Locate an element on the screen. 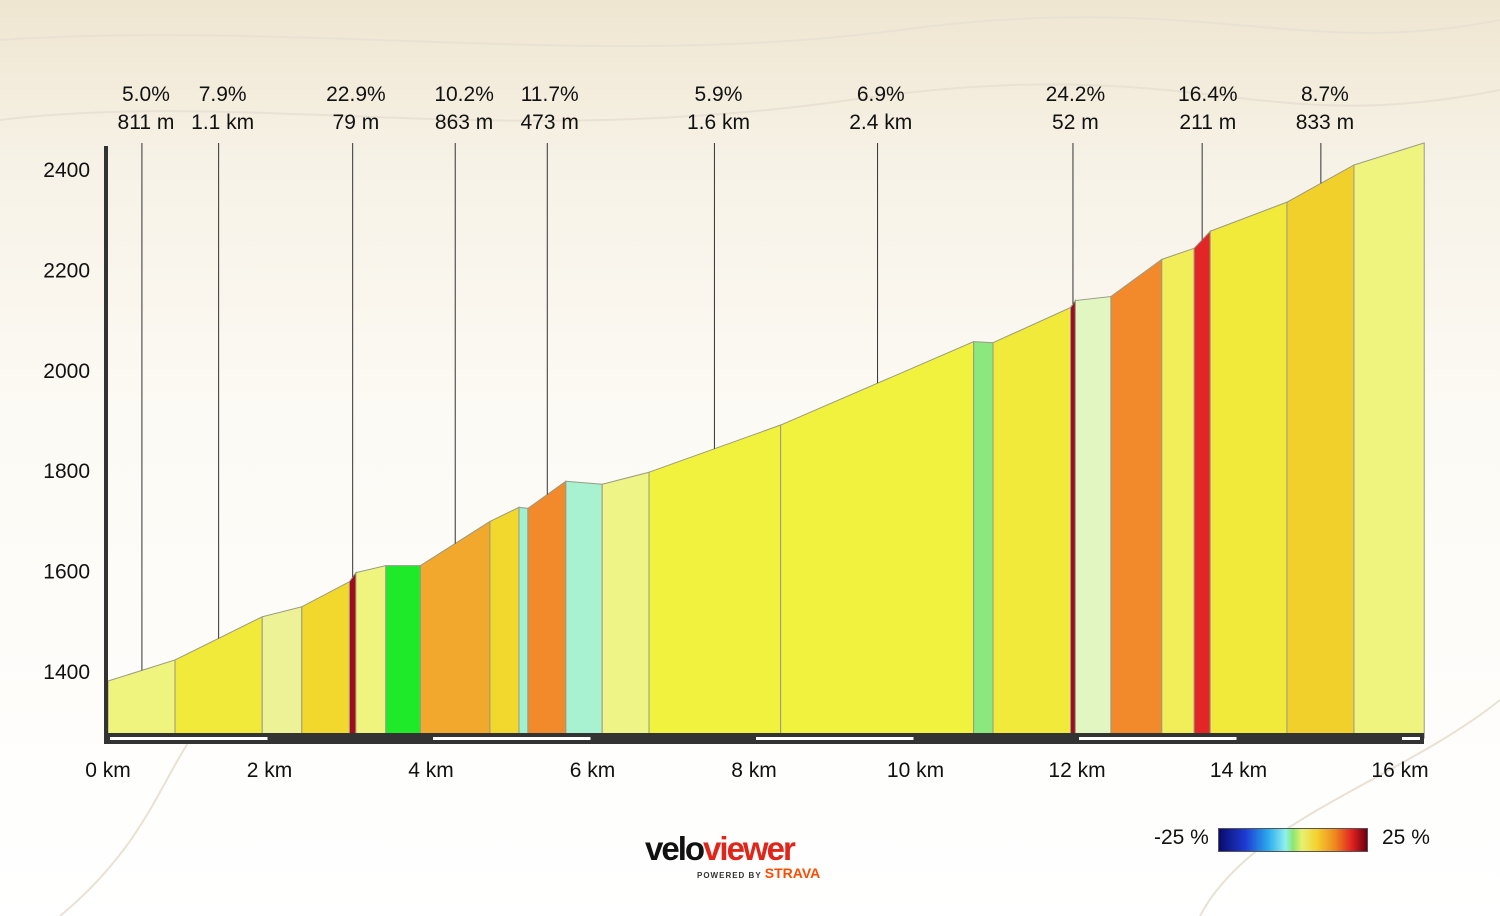  x-tick-label-6: 10 km is located at coordinates (915, 770).